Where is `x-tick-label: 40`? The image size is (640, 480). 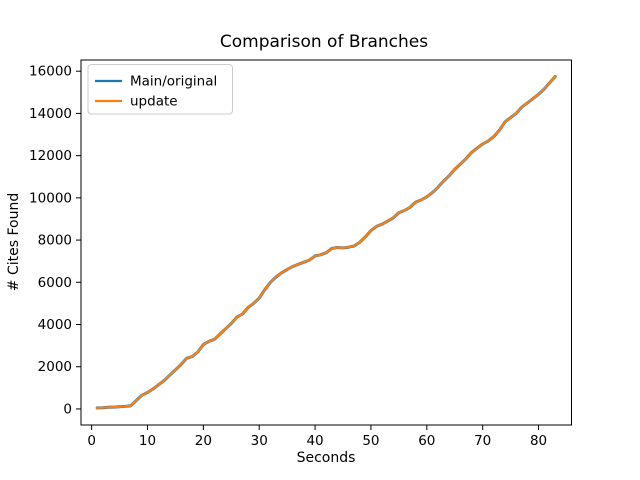
x-tick-label: 40 is located at coordinates (314, 441).